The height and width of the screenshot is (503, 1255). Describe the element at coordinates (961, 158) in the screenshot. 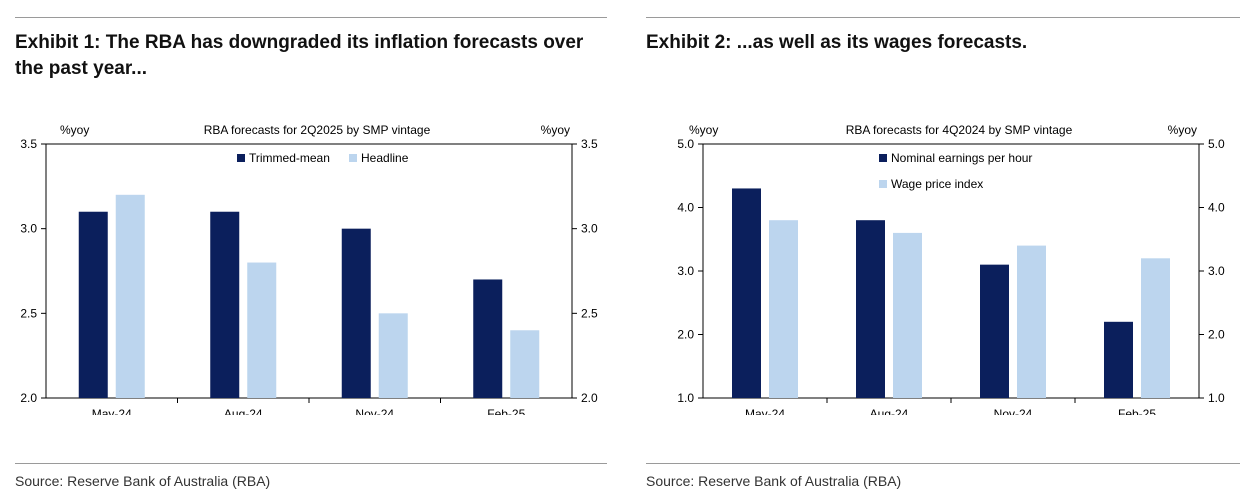

I see `legend-label: Nominal earnings per hour` at that location.